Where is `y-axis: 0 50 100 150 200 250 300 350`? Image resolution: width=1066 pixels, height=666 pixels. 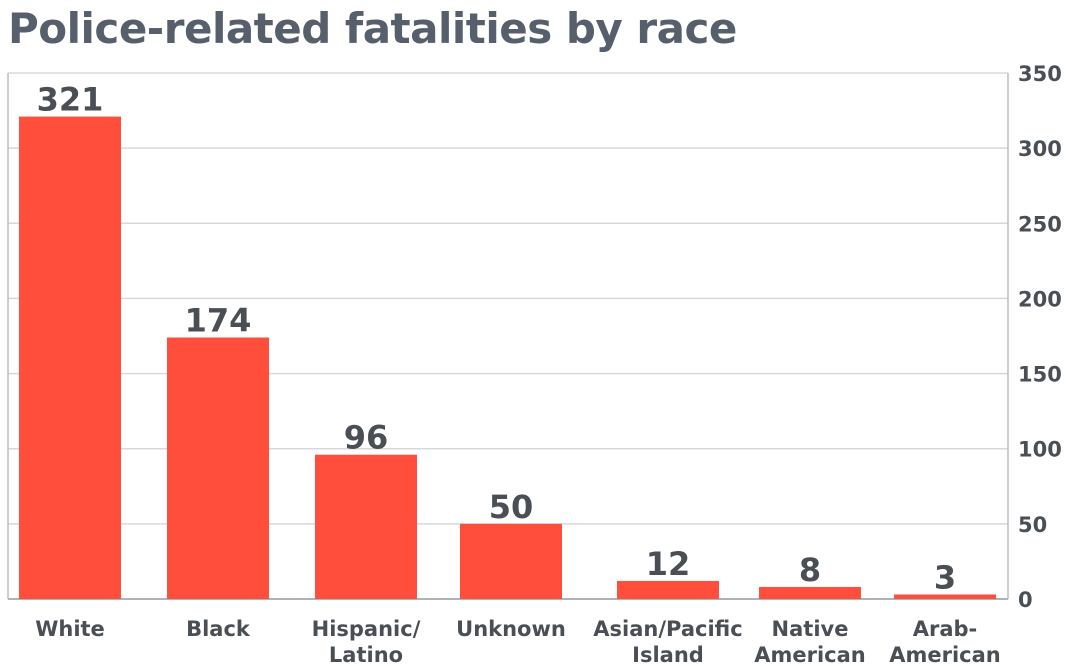
y-axis: 0 50 100 150 200 250 300 350 is located at coordinates (1040, 337).